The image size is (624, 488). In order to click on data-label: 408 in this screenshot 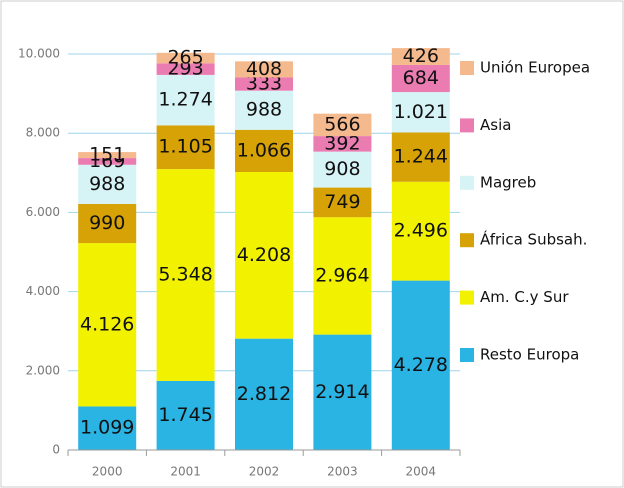, I will do `click(264, 69)`.